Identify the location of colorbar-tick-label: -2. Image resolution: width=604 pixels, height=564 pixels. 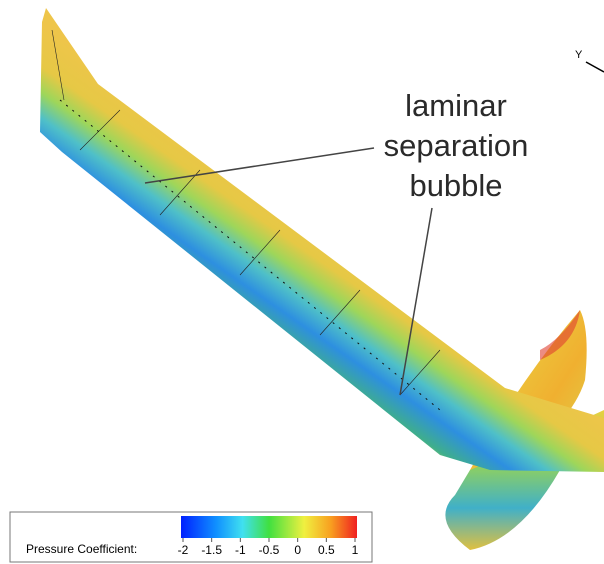
(183, 550).